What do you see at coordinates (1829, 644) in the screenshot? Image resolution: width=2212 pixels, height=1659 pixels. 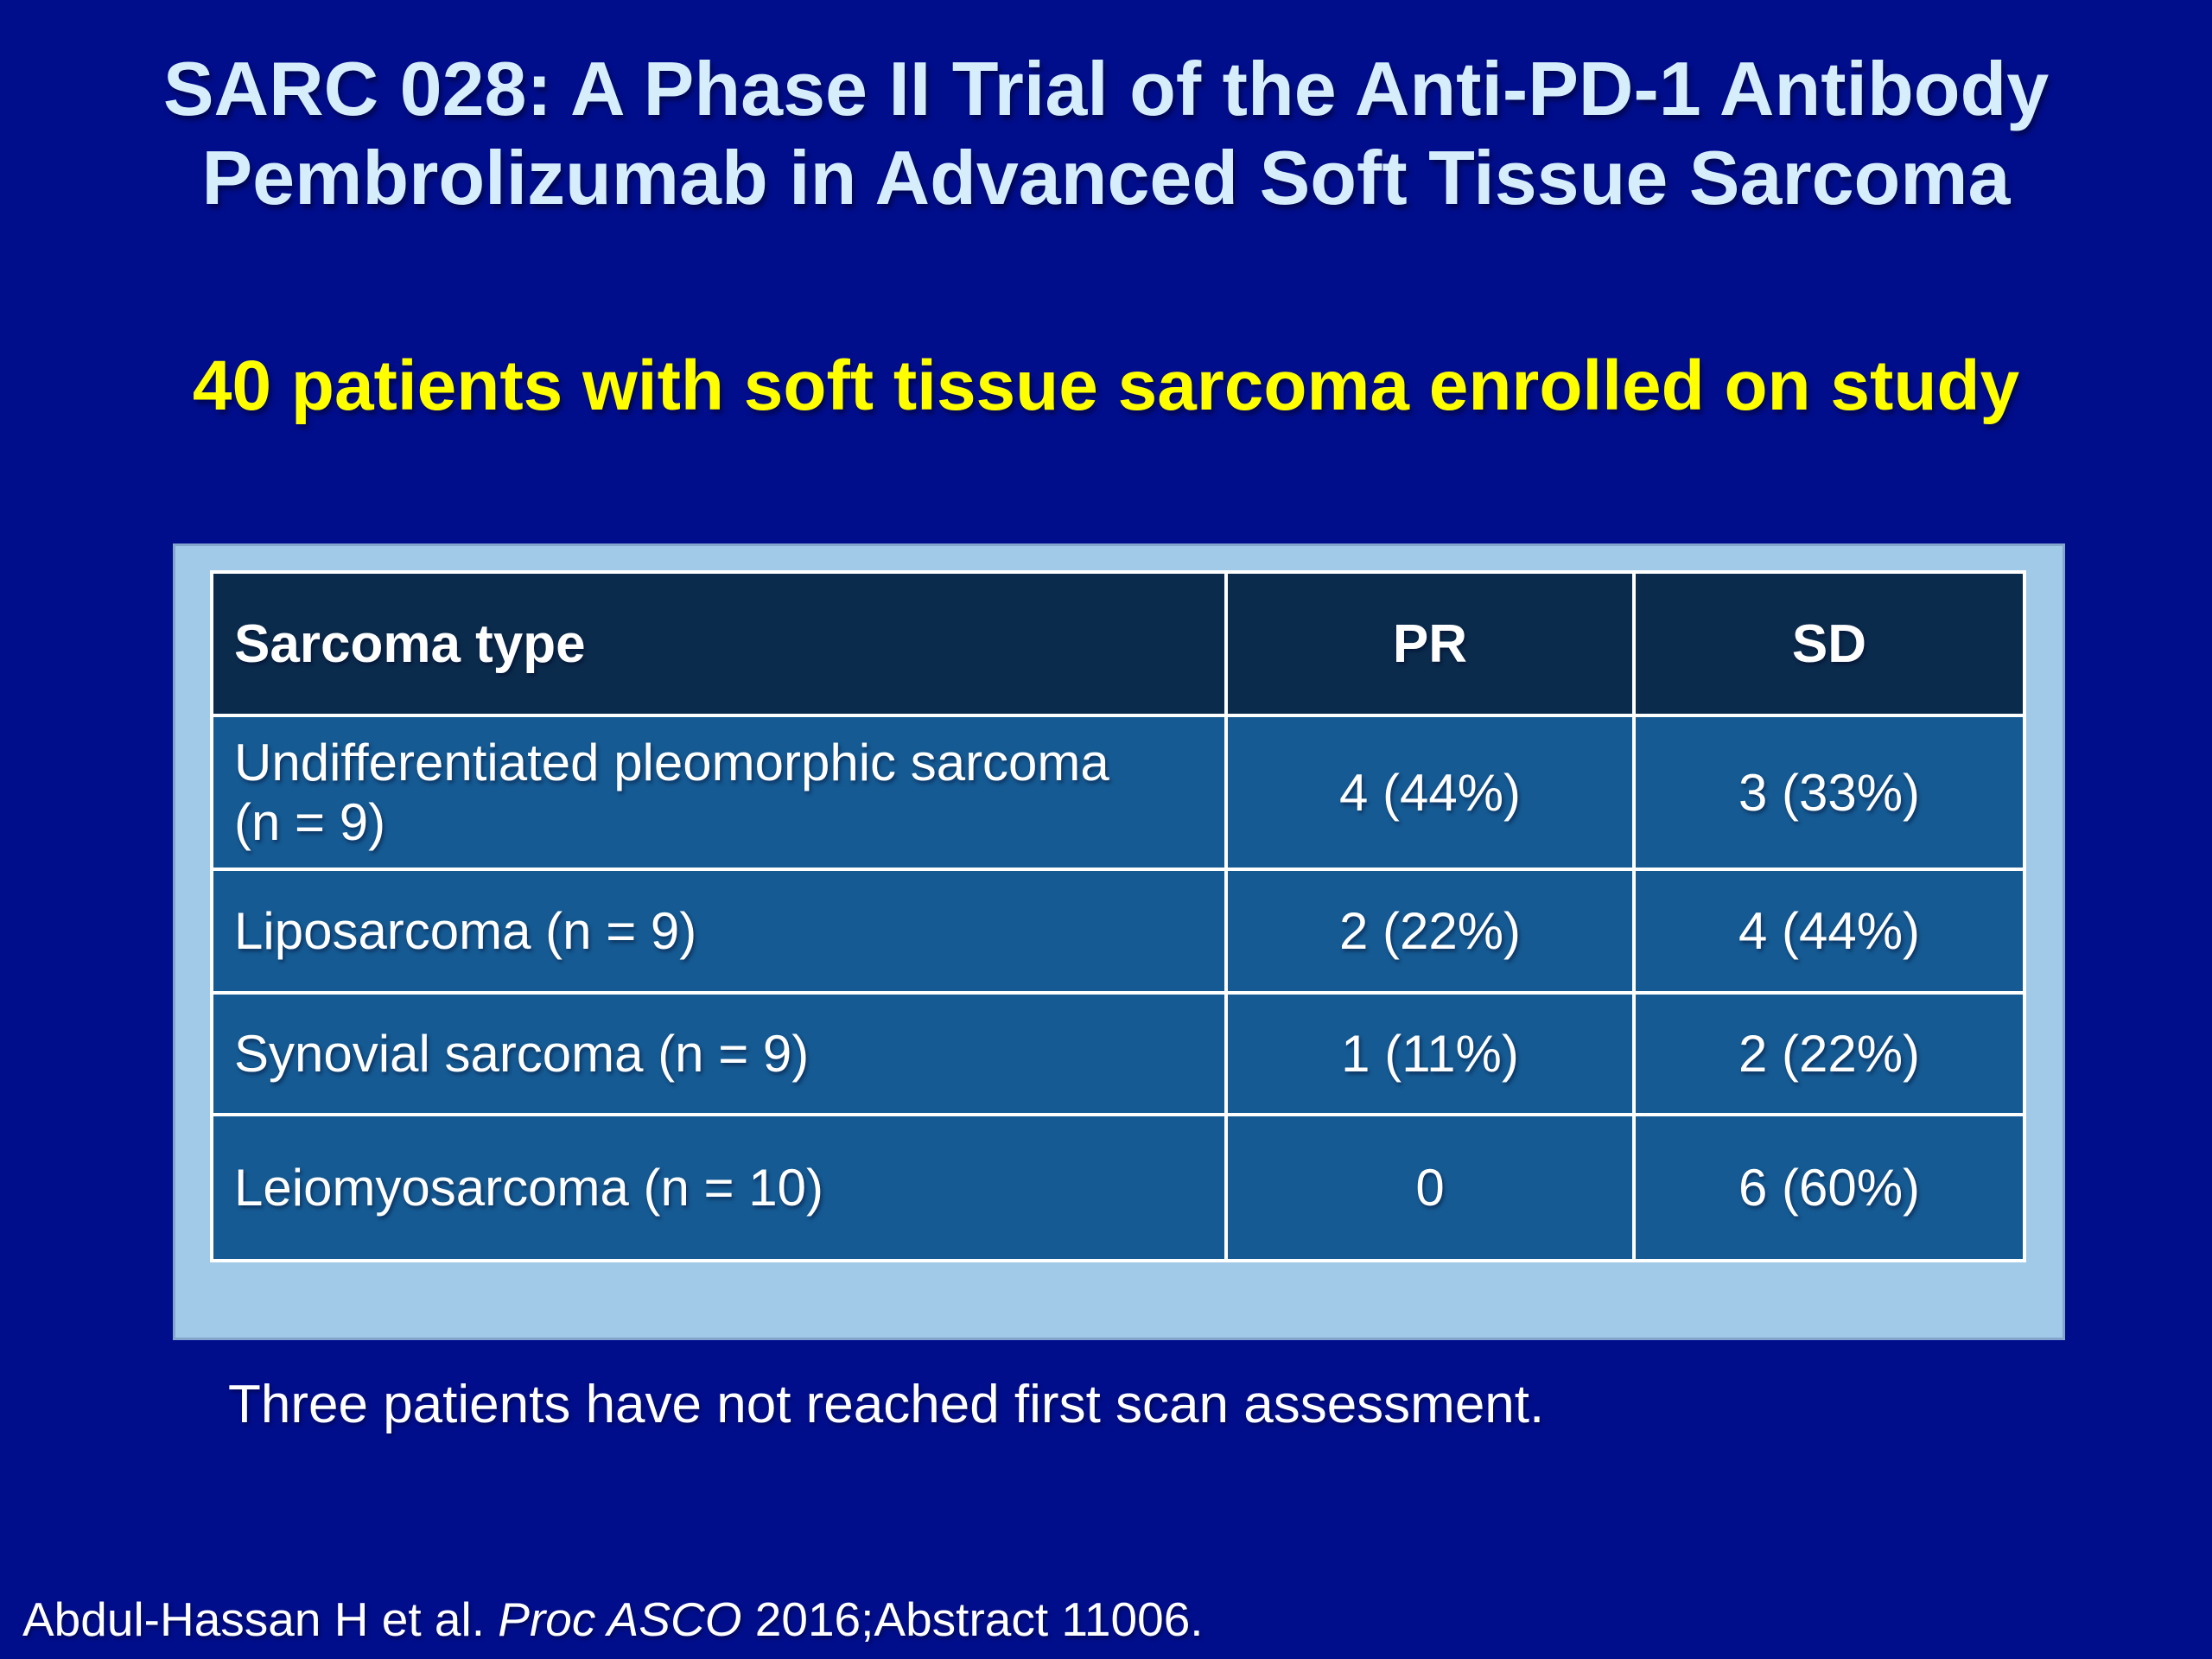 I see `column-header-sd: SD` at bounding box center [1829, 644].